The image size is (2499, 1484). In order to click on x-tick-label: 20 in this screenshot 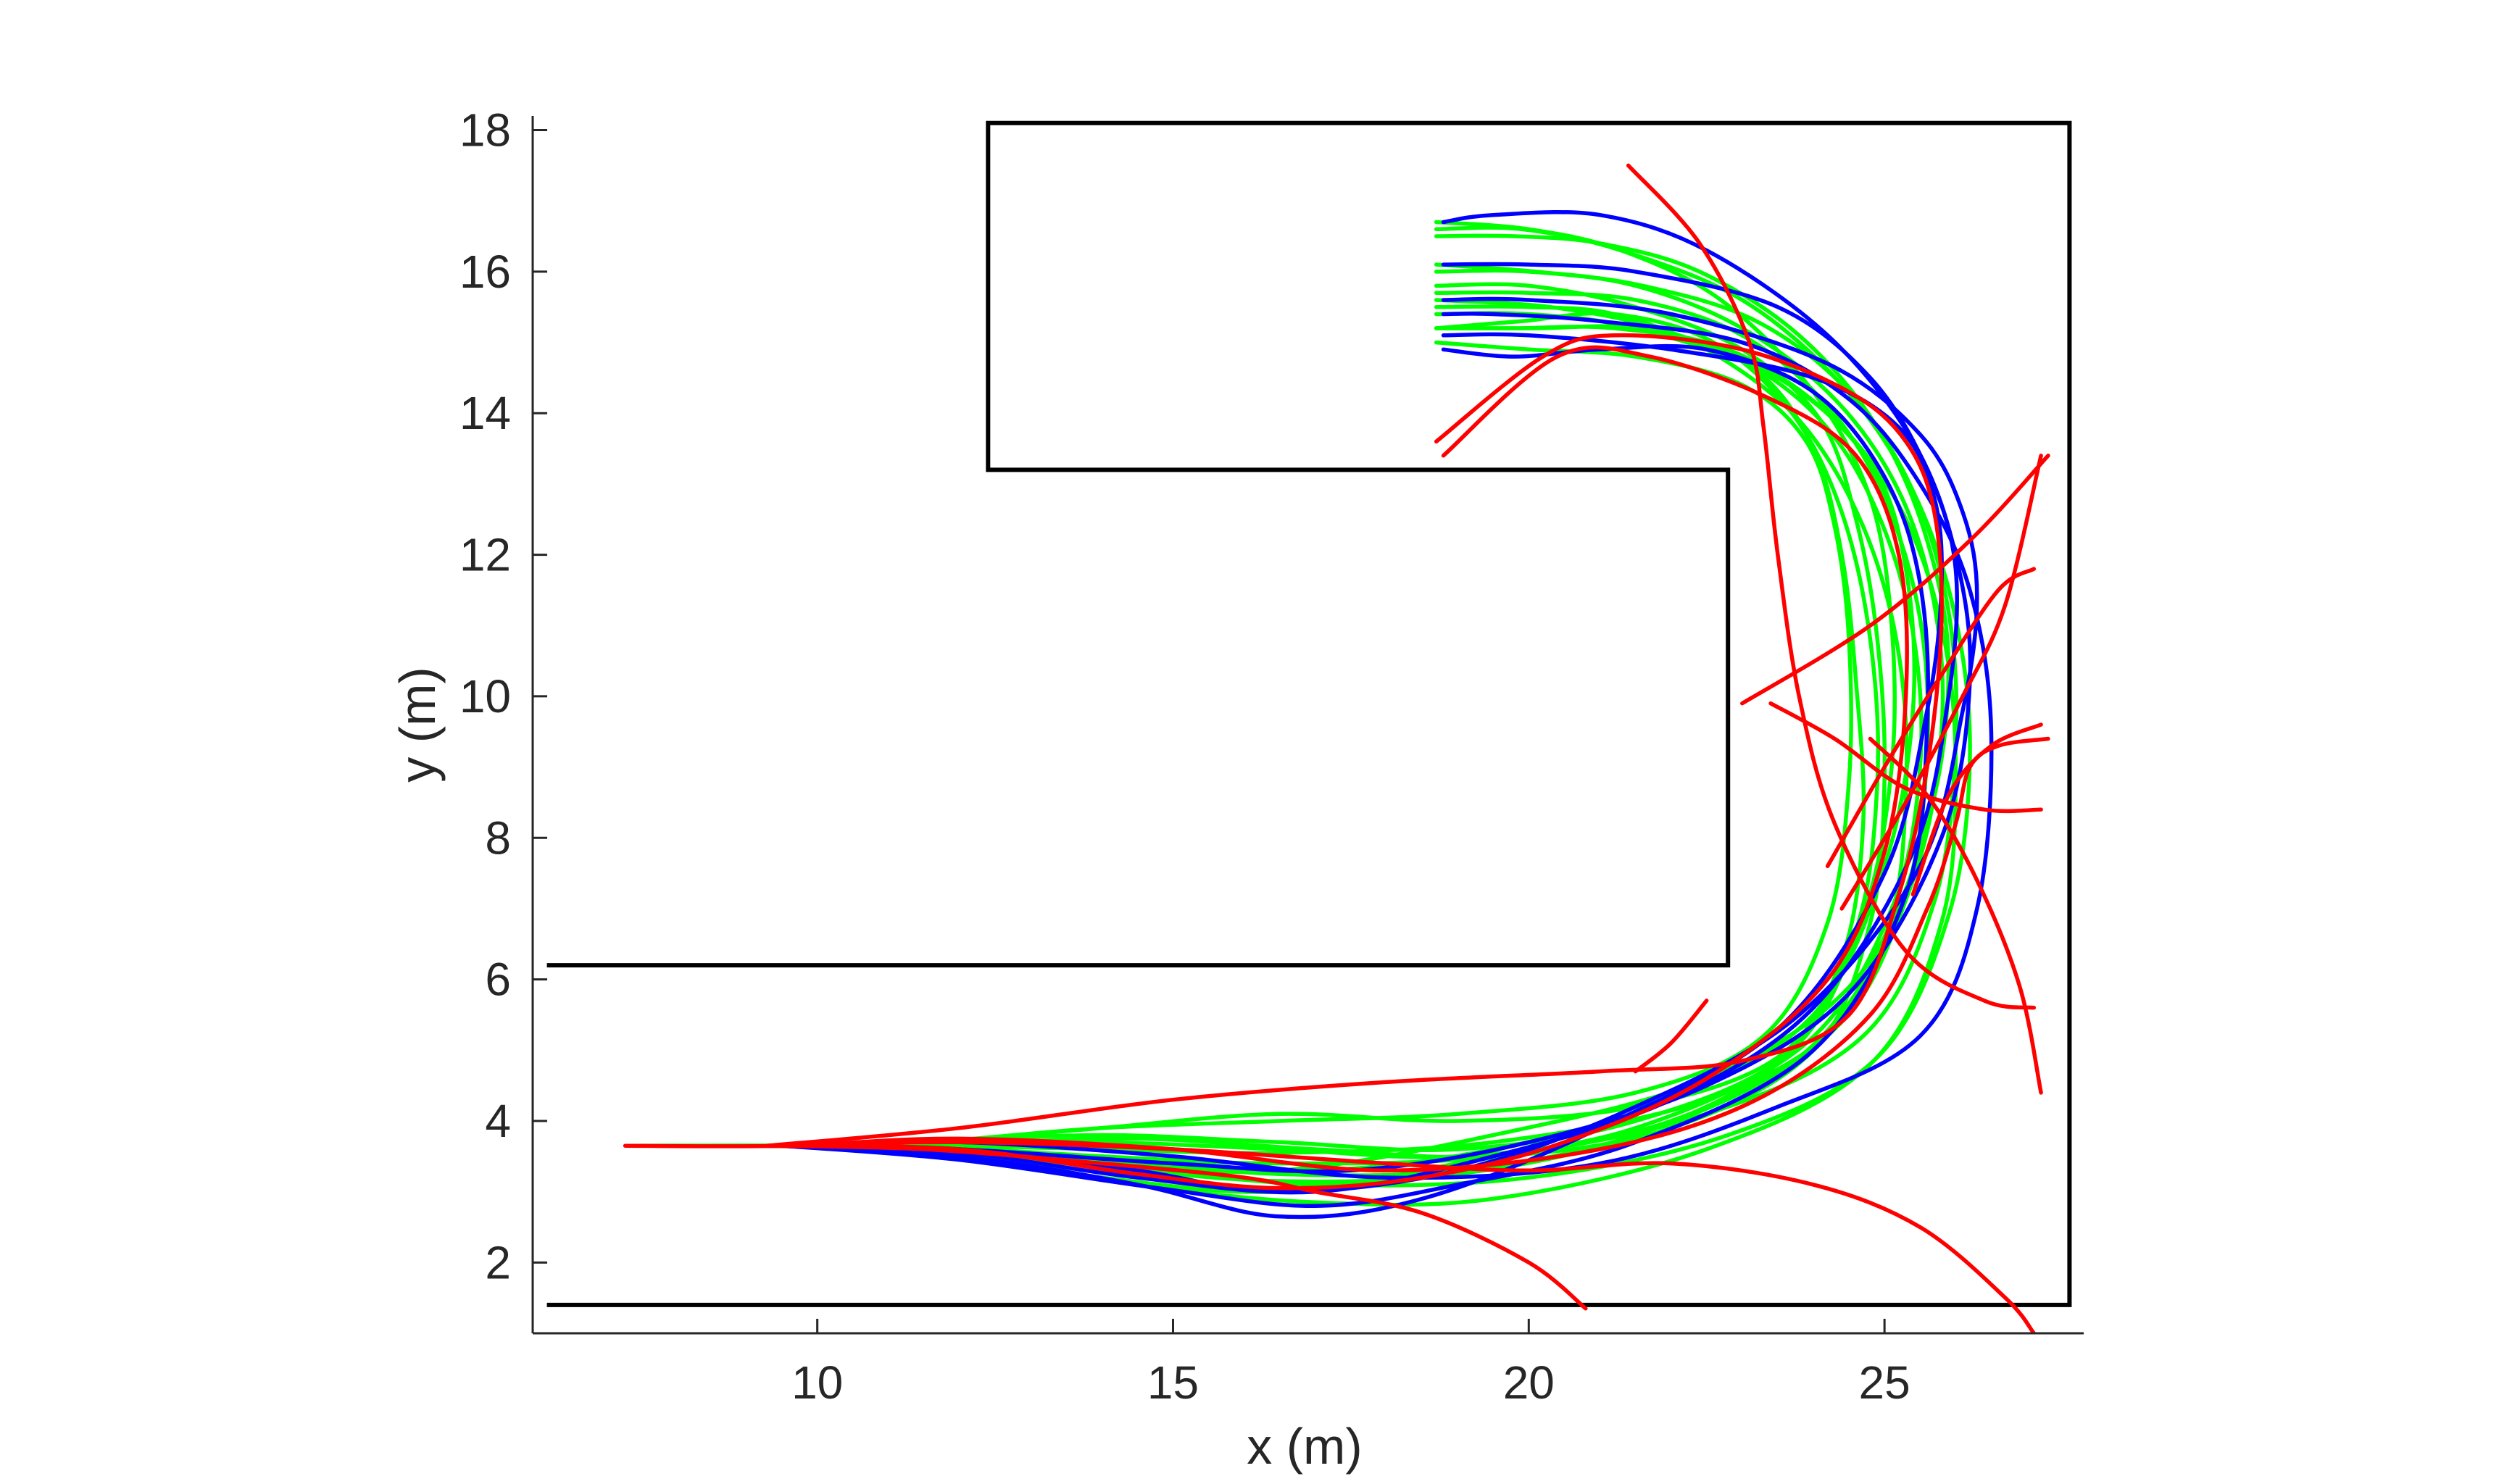, I will do `click(1529, 1383)`.